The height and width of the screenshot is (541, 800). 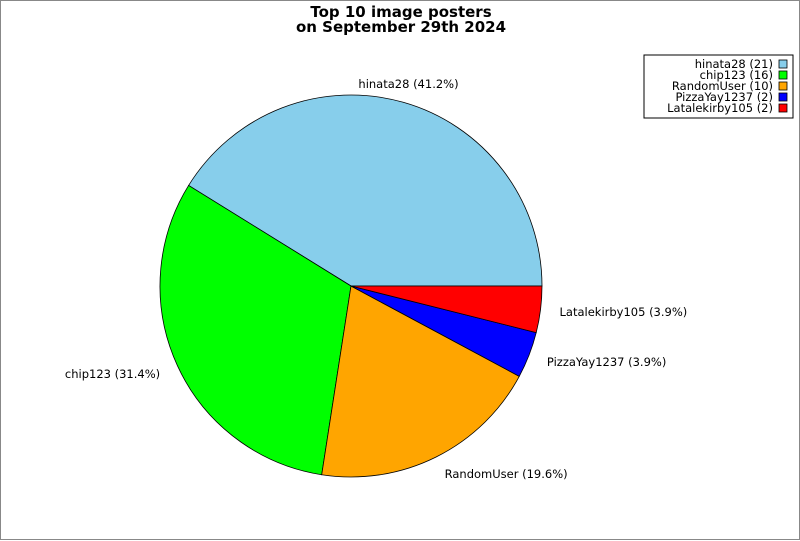 What do you see at coordinates (624, 312) in the screenshot?
I see `slice-label-latalekirby105: Latalekirby105 (3.9%)` at bounding box center [624, 312].